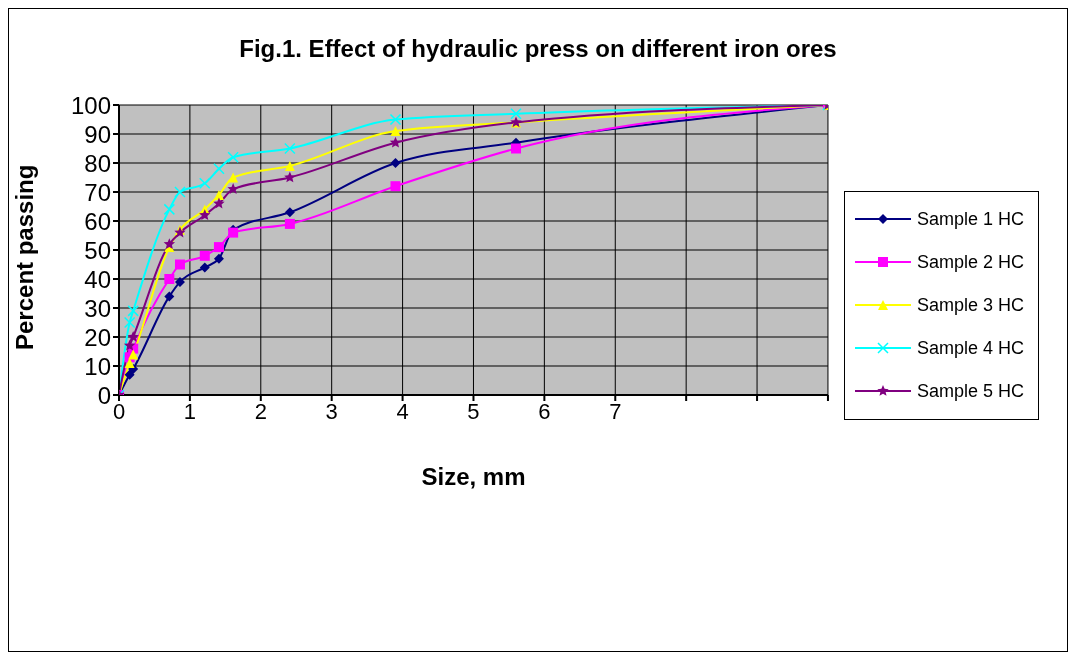 The height and width of the screenshot is (662, 1078). What do you see at coordinates (24, 257) in the screenshot?
I see `y-axis-title: Percent passing` at bounding box center [24, 257].